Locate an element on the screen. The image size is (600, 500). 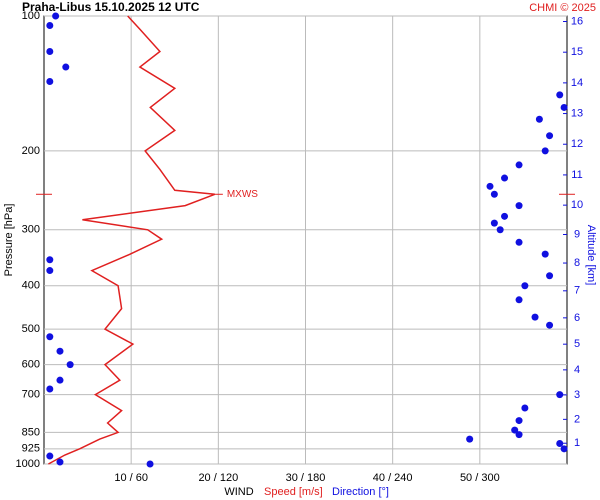
y-tick-label: 300 is located at coordinates (31, 230).